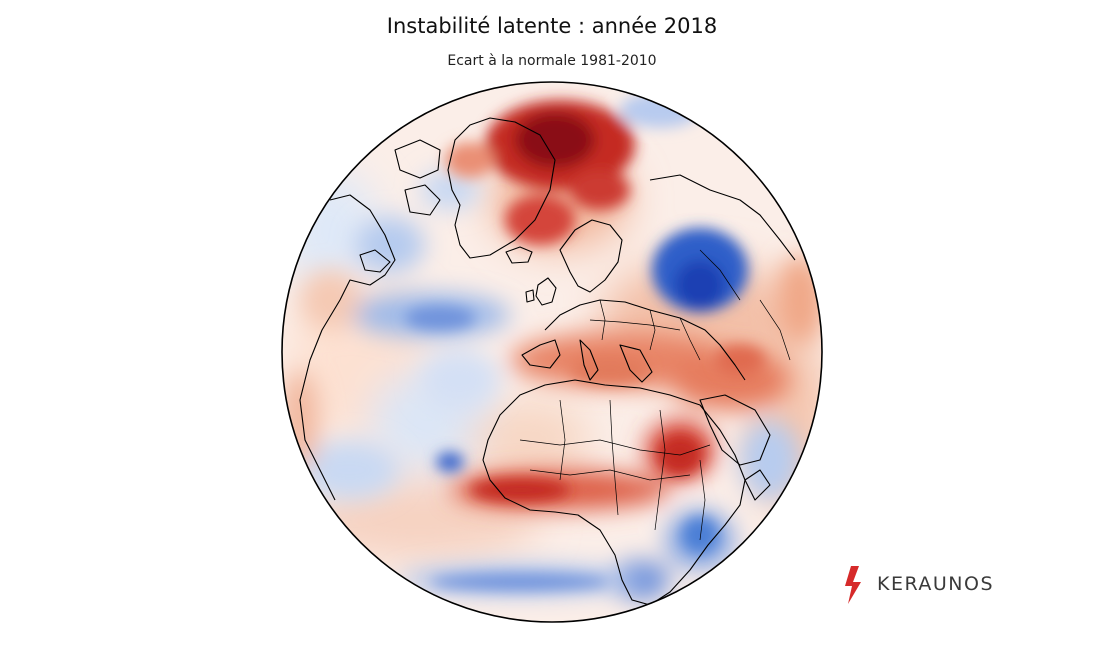 This screenshot has width=1104, height=646. I want to click on lightning-bolt-icon, so click(853, 585).